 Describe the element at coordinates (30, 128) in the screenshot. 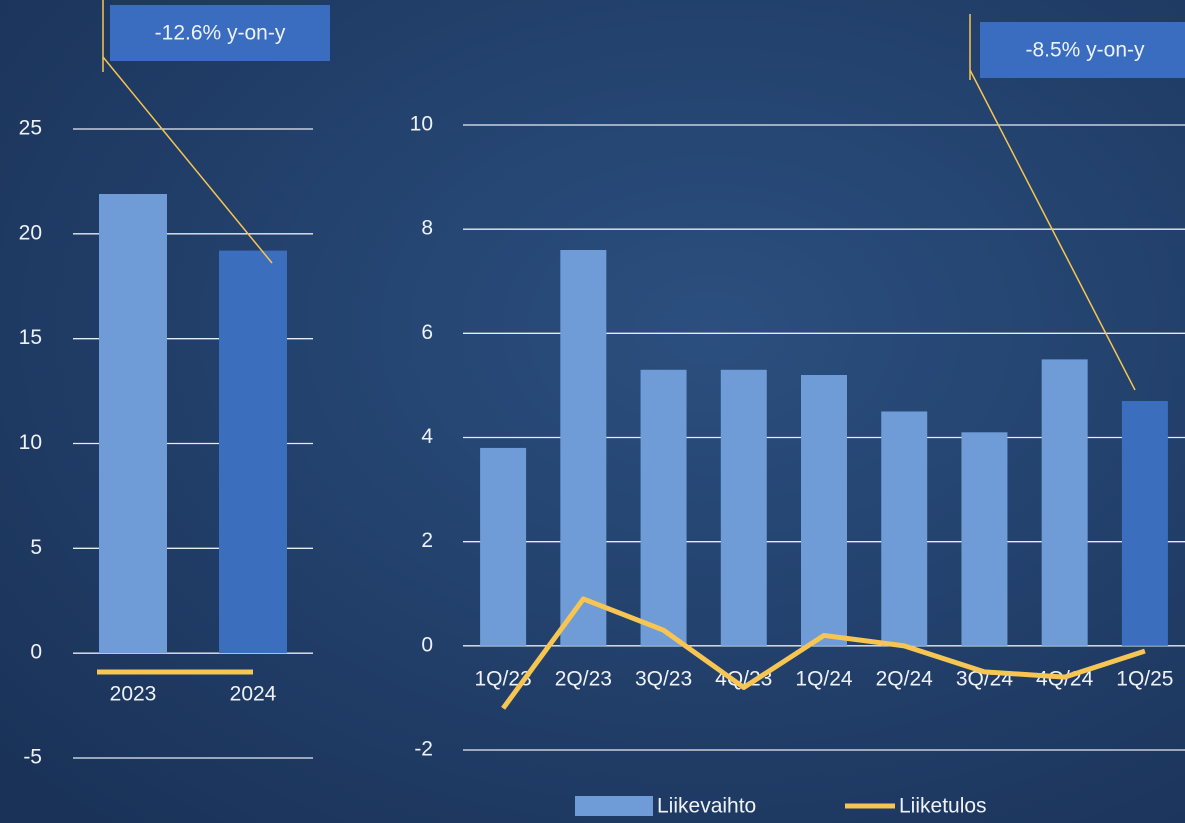

I see `y-tick-label: 25` at that location.